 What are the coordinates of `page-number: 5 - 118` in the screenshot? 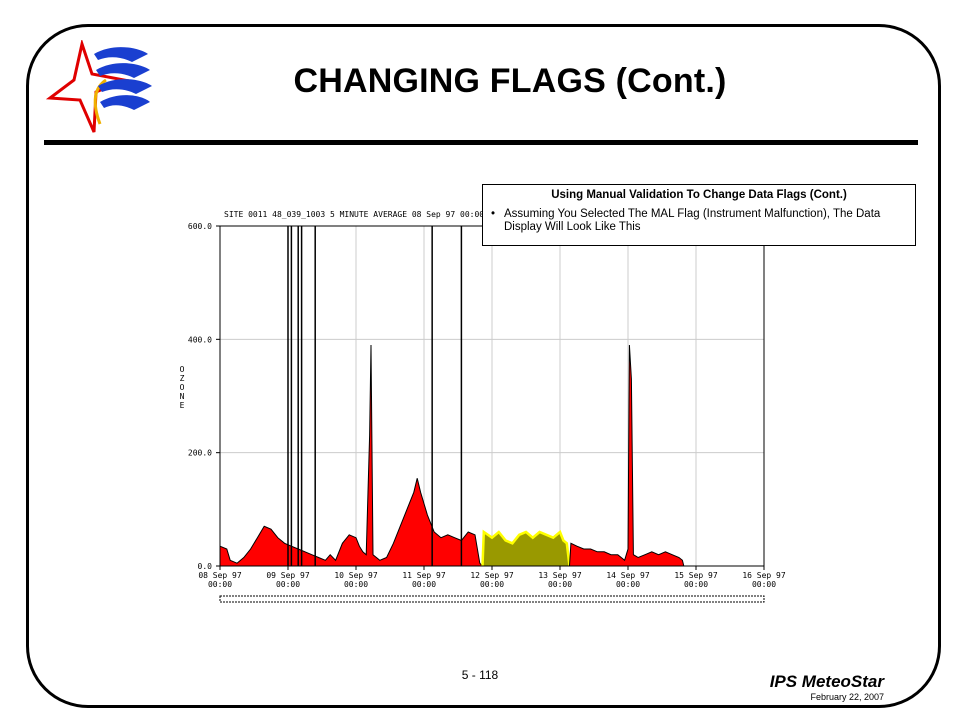 It's located at (480, 675).